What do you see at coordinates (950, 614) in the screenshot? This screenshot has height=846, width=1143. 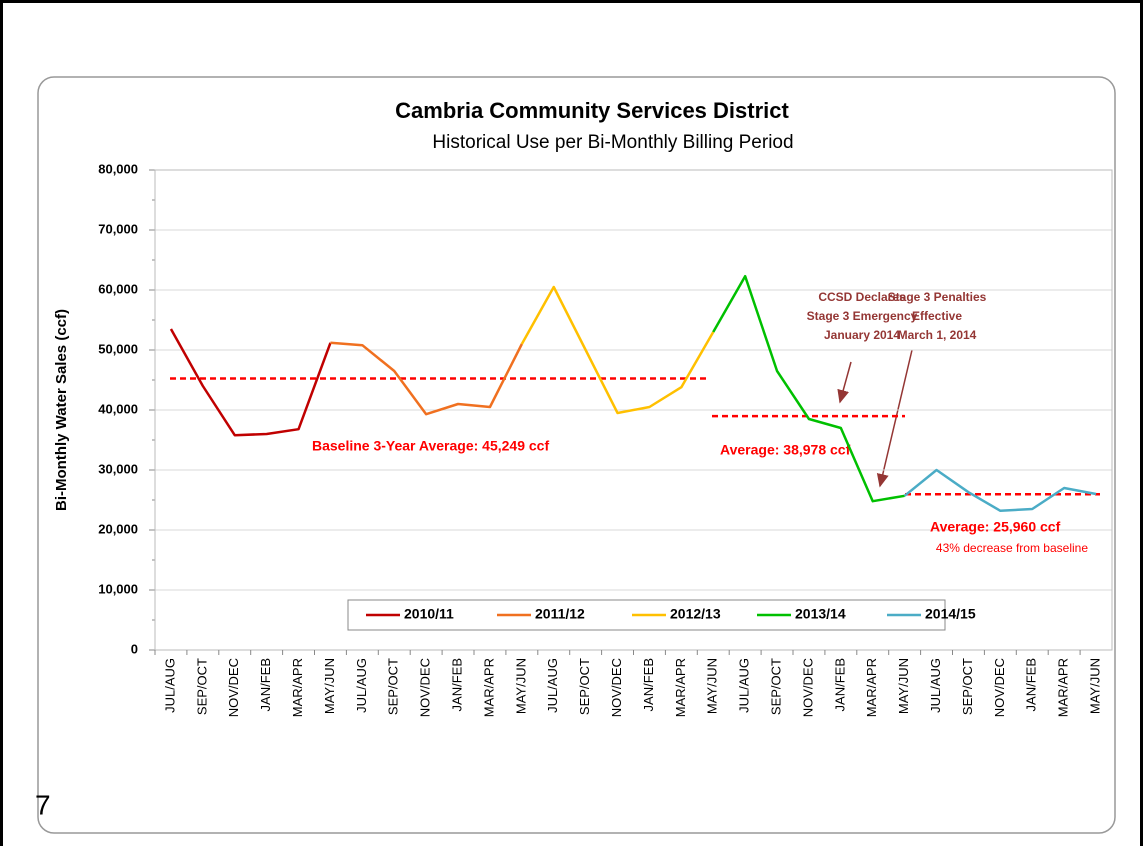 I see `legend-label: 2014/15` at bounding box center [950, 614].